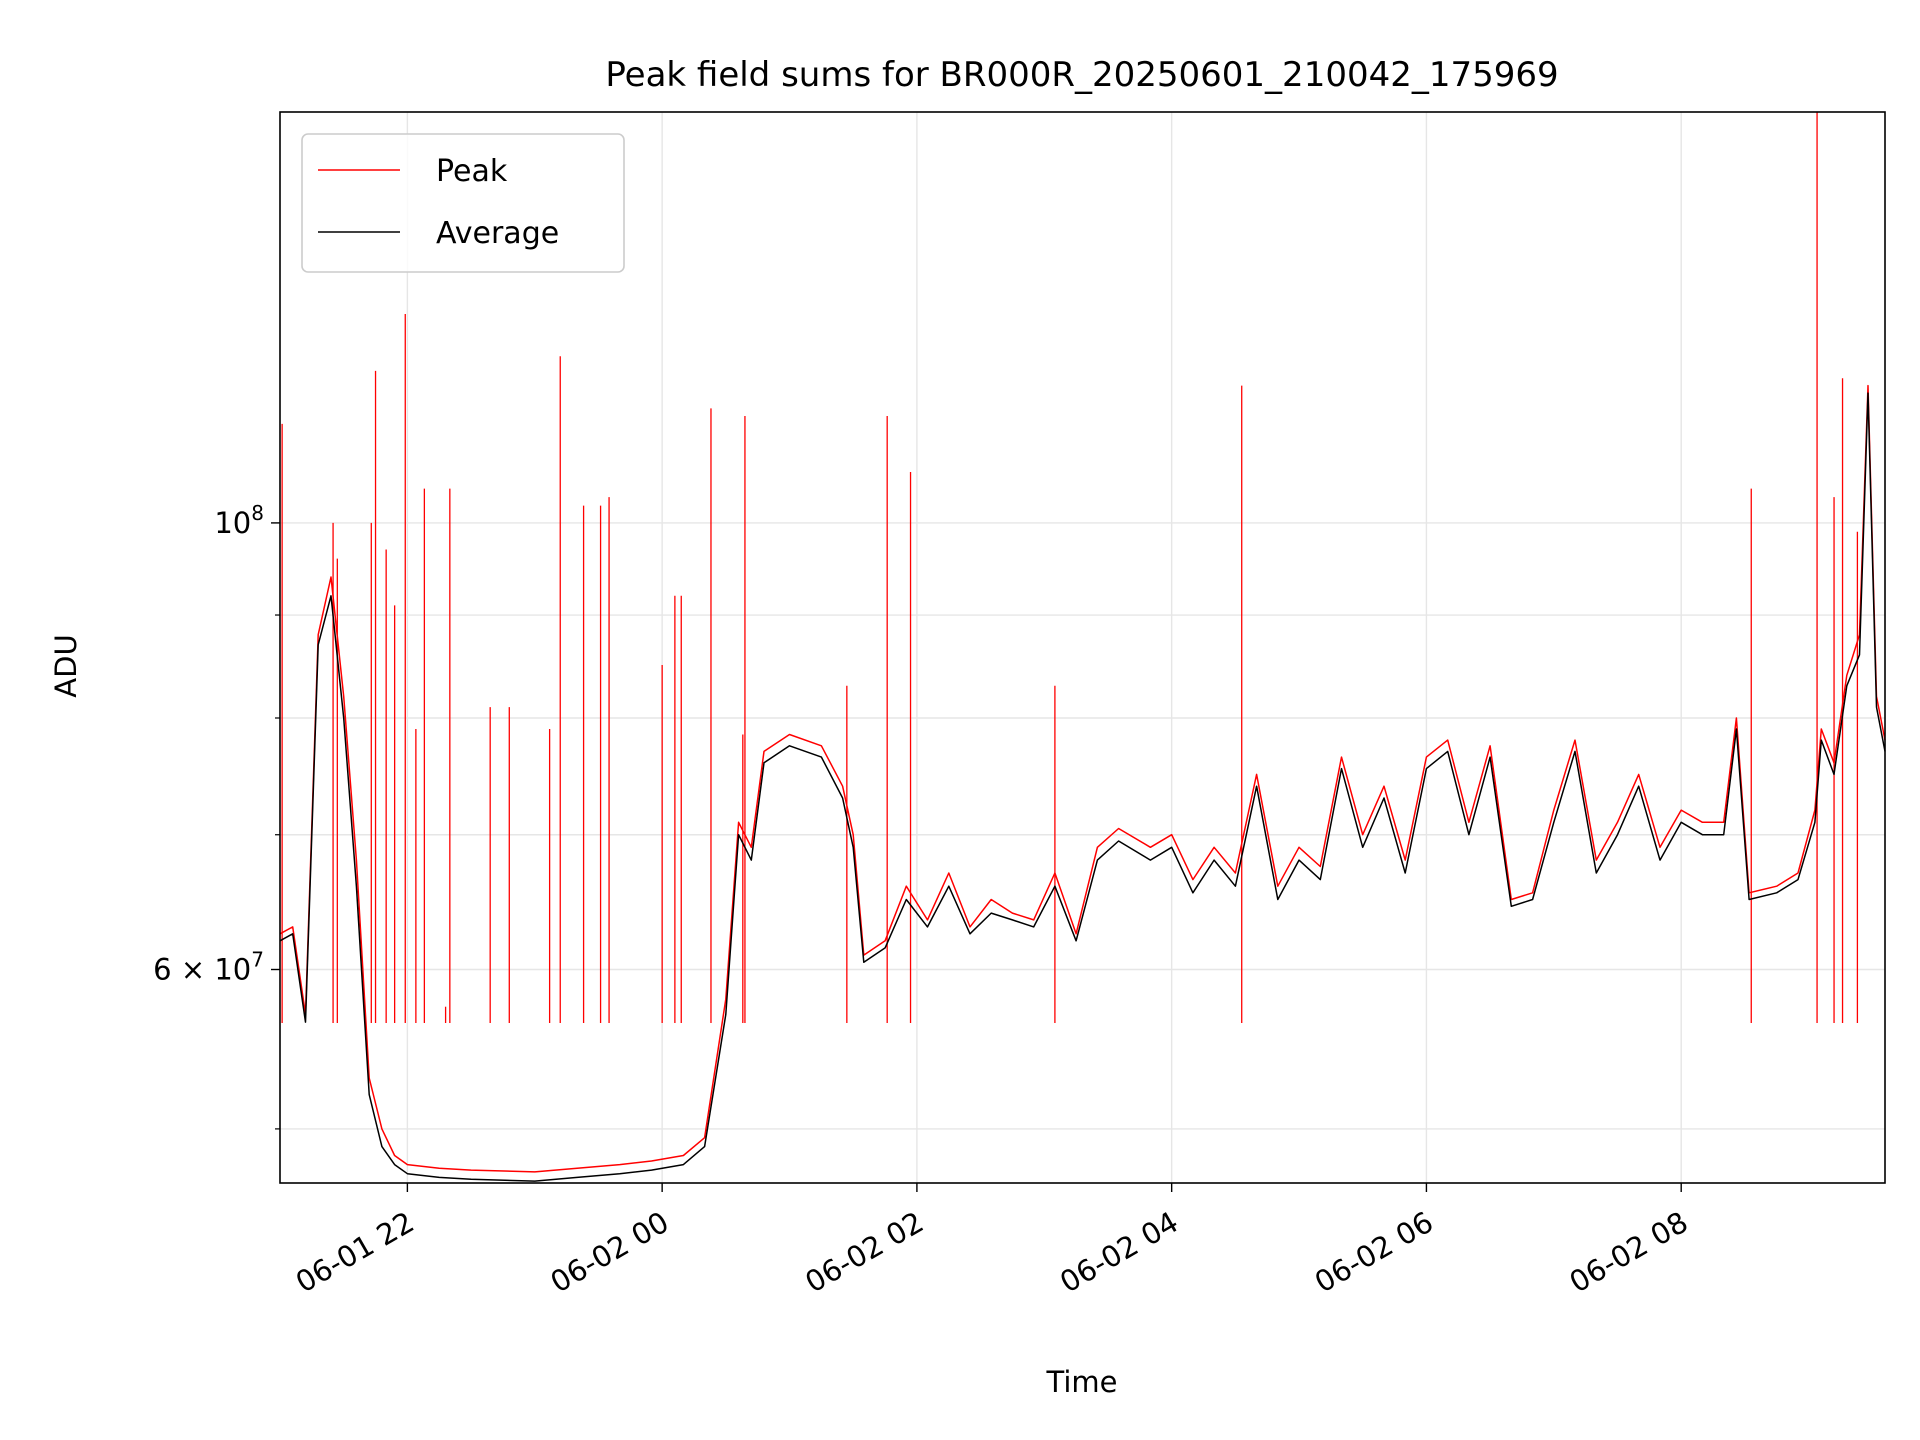  I want to click on y-tick-label: 6 × 107, so click(208, 967).